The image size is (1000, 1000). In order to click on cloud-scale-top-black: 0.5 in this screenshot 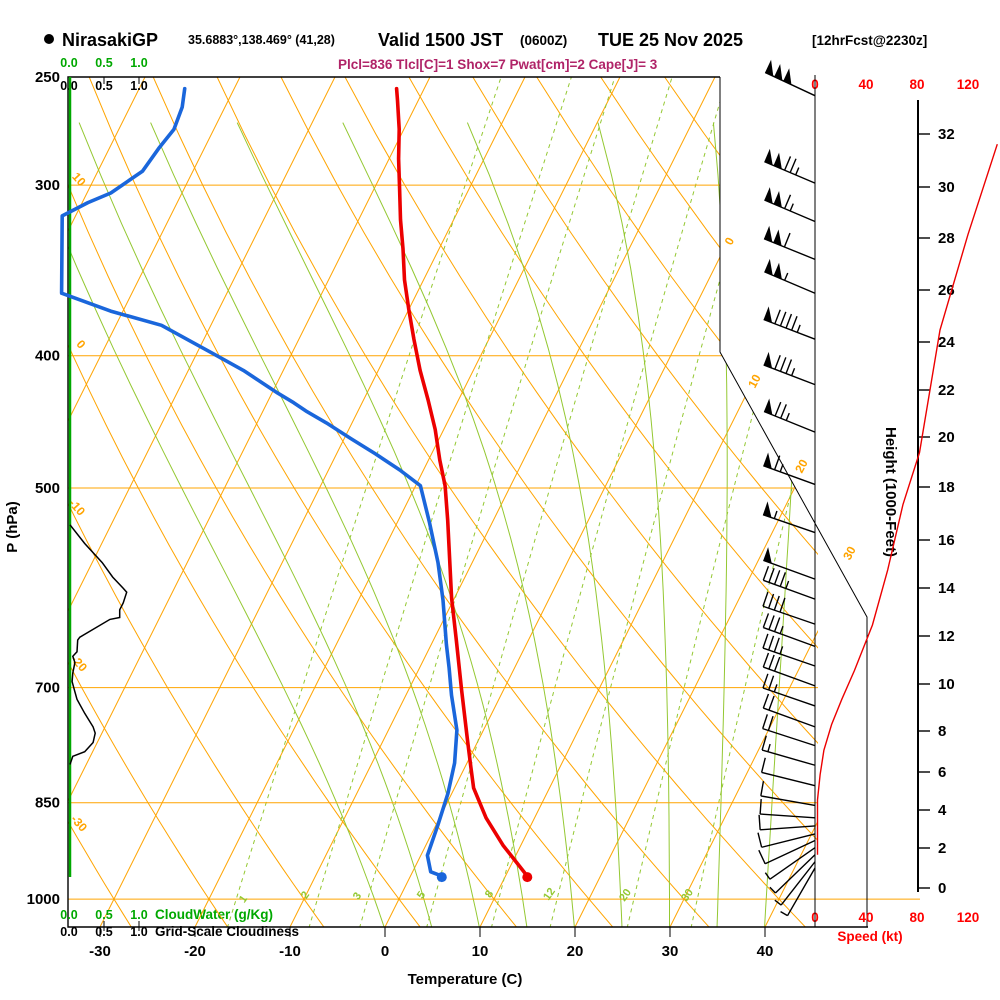, I will do `click(103, 86)`.